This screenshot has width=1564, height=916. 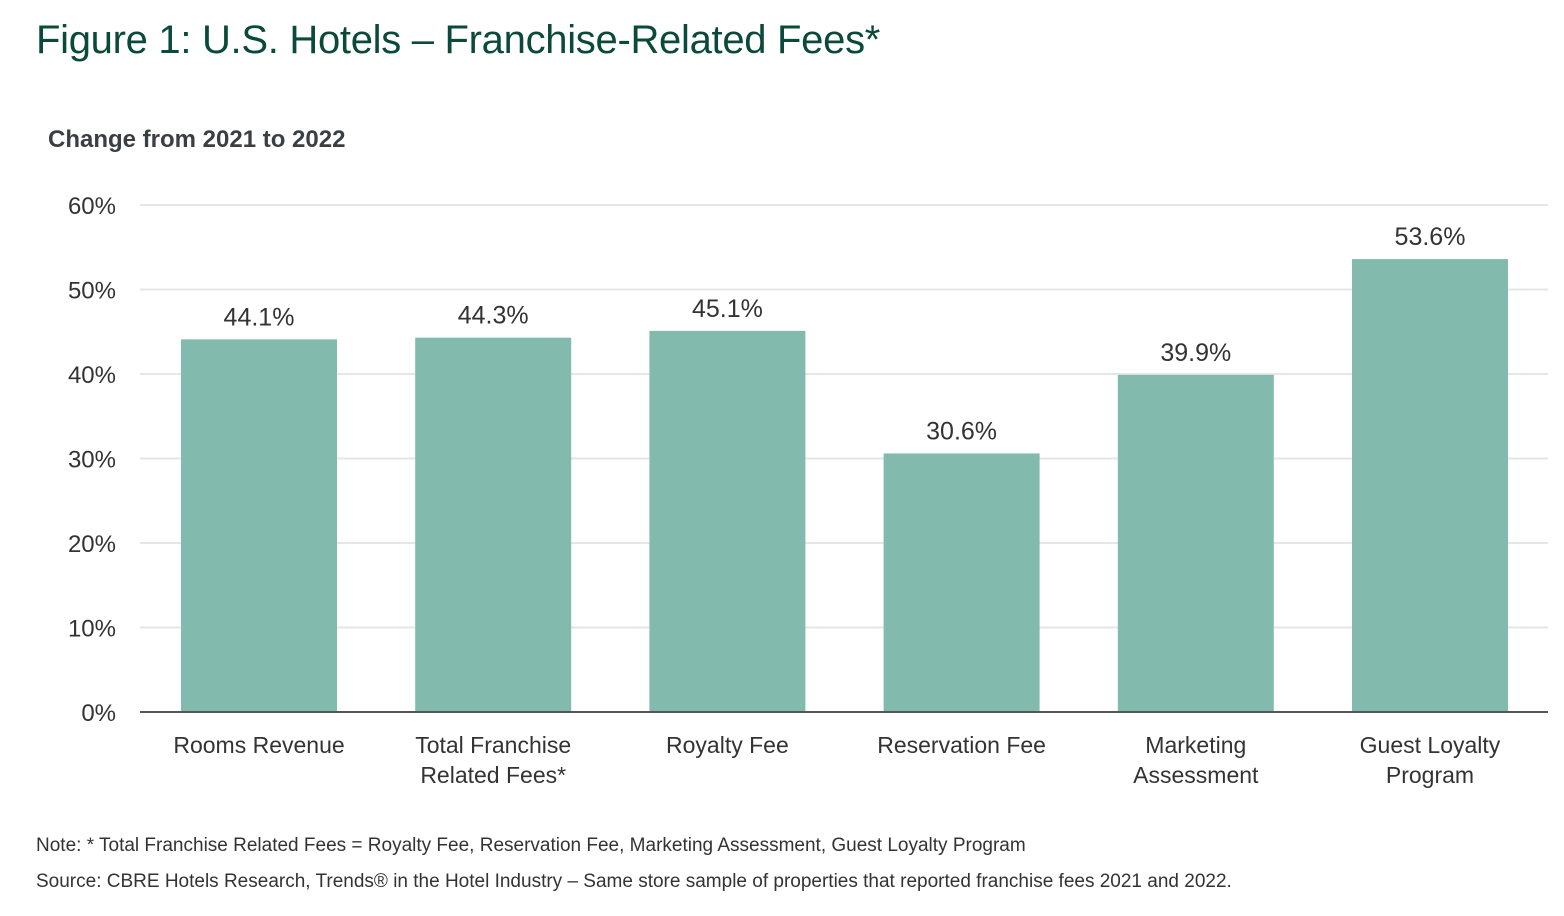 What do you see at coordinates (197, 139) in the screenshot?
I see `chart-subtitle: Change from 2021 to 2022` at bounding box center [197, 139].